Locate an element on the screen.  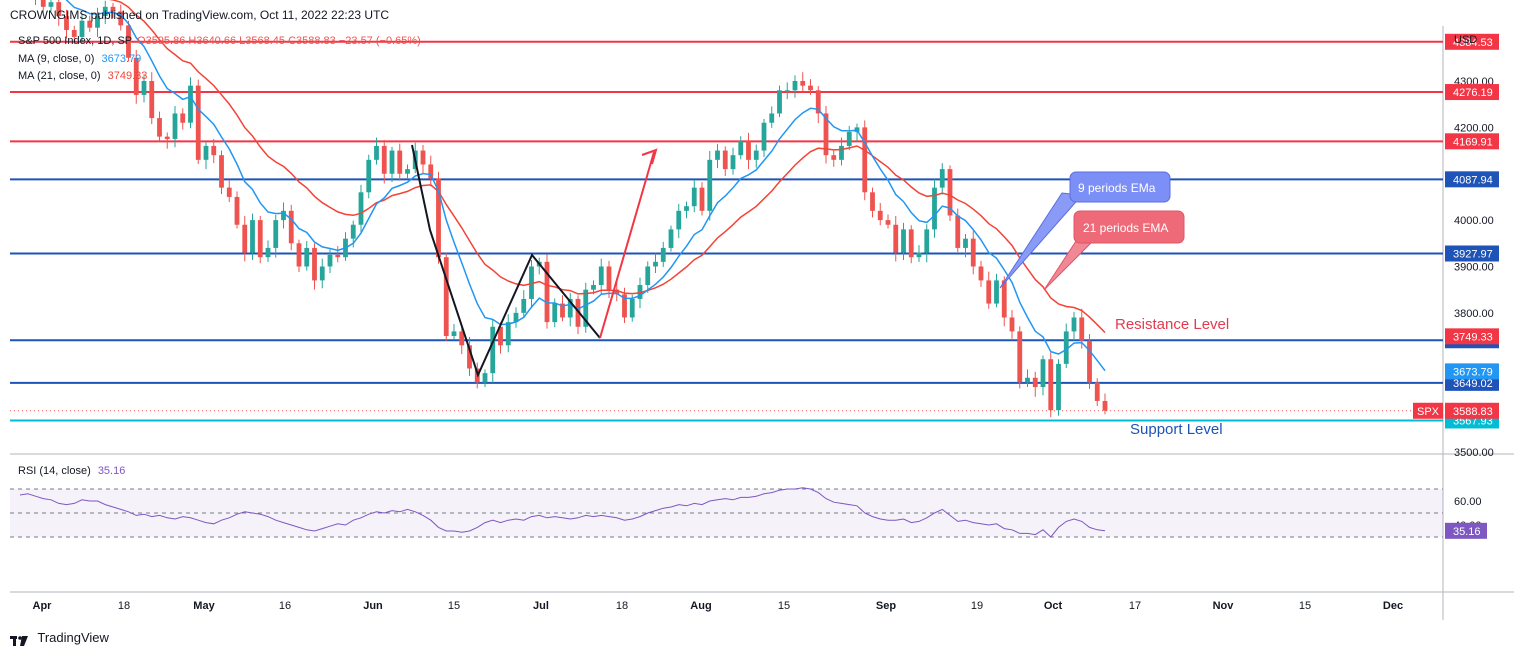
time-axis-label: Jul is located at coordinates (541, 606).